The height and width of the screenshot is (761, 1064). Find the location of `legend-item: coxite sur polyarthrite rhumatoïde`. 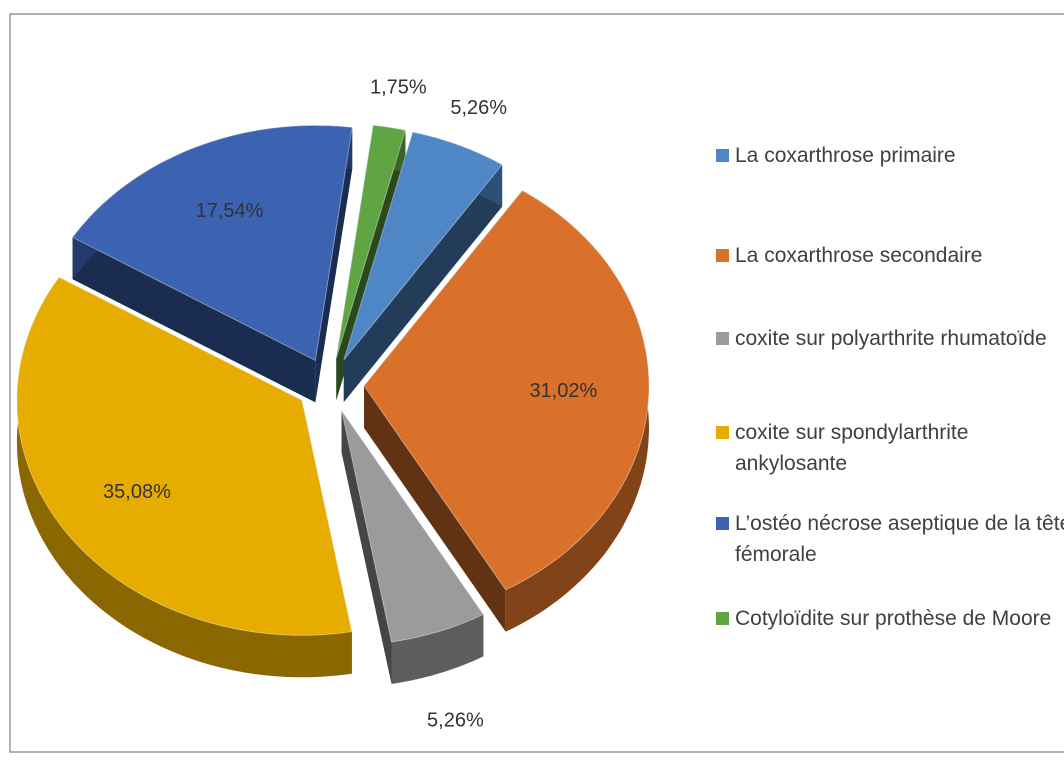

legend-item: coxite sur polyarthrite rhumatoïde is located at coordinates (890, 338).